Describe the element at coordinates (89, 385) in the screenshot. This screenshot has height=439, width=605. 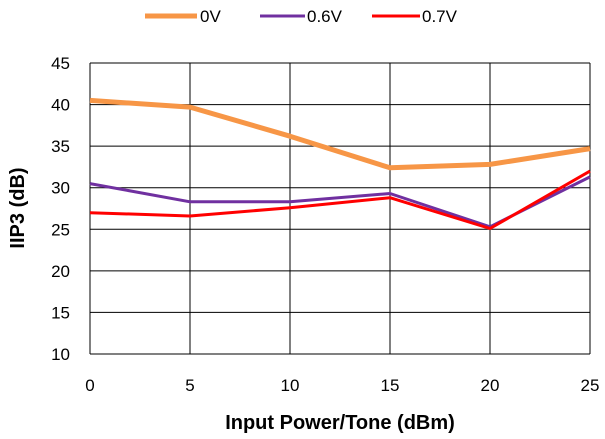
I see `x-tick-label: 0` at that location.